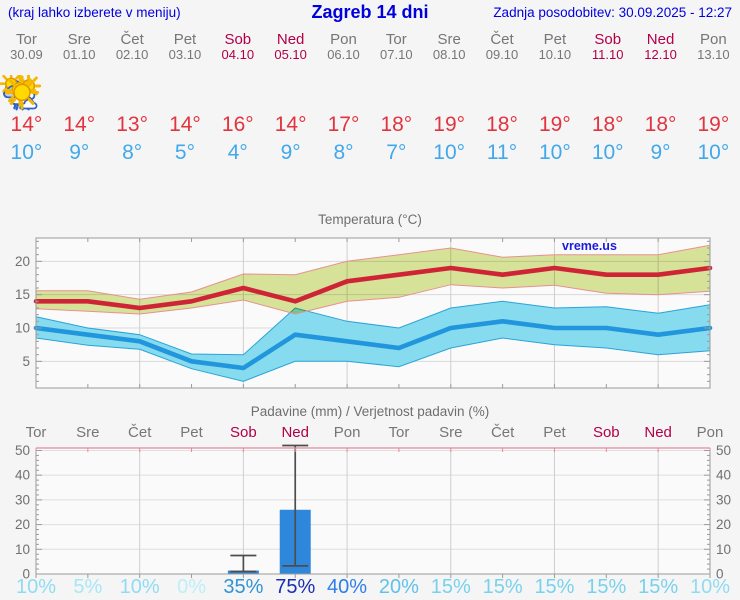 This screenshot has width=740, height=600. What do you see at coordinates (22, 328) in the screenshot?
I see `temp-y-axis-label: 10` at bounding box center [22, 328].